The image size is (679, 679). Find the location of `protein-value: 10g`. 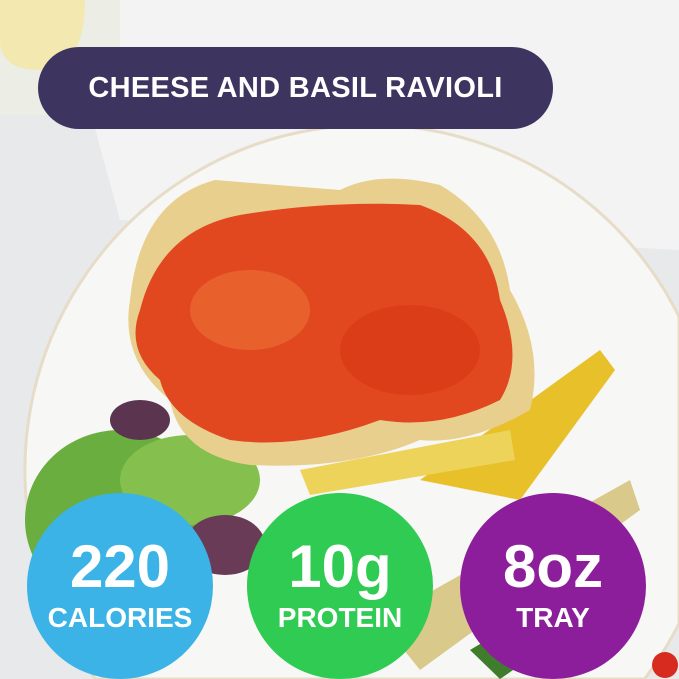

protein-value: 10g is located at coordinates (340, 566).